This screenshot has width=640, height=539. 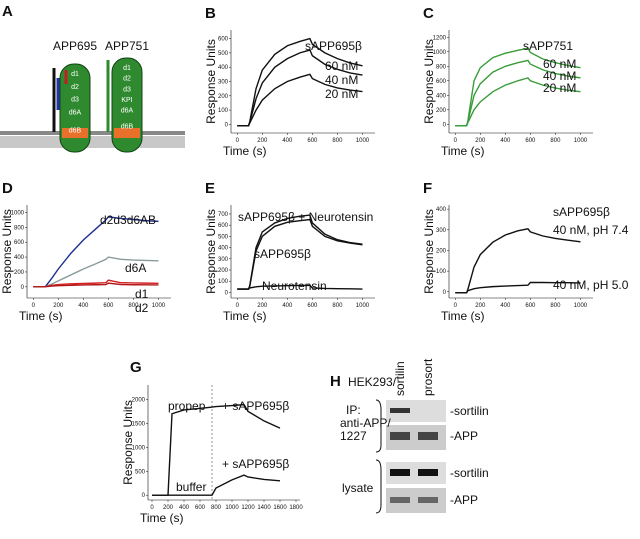 What do you see at coordinates (280, 508) in the screenshot?
I see `x-tick-label: 1600` at bounding box center [280, 508].